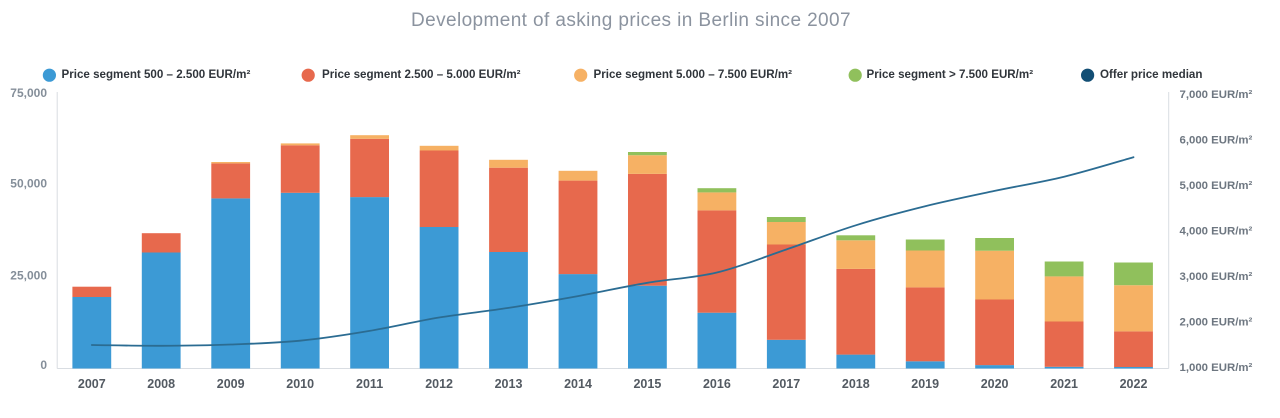 The height and width of the screenshot is (418, 1280). I want to click on svg-text: Price segment > 7.500 EUR/m², so click(950, 74).